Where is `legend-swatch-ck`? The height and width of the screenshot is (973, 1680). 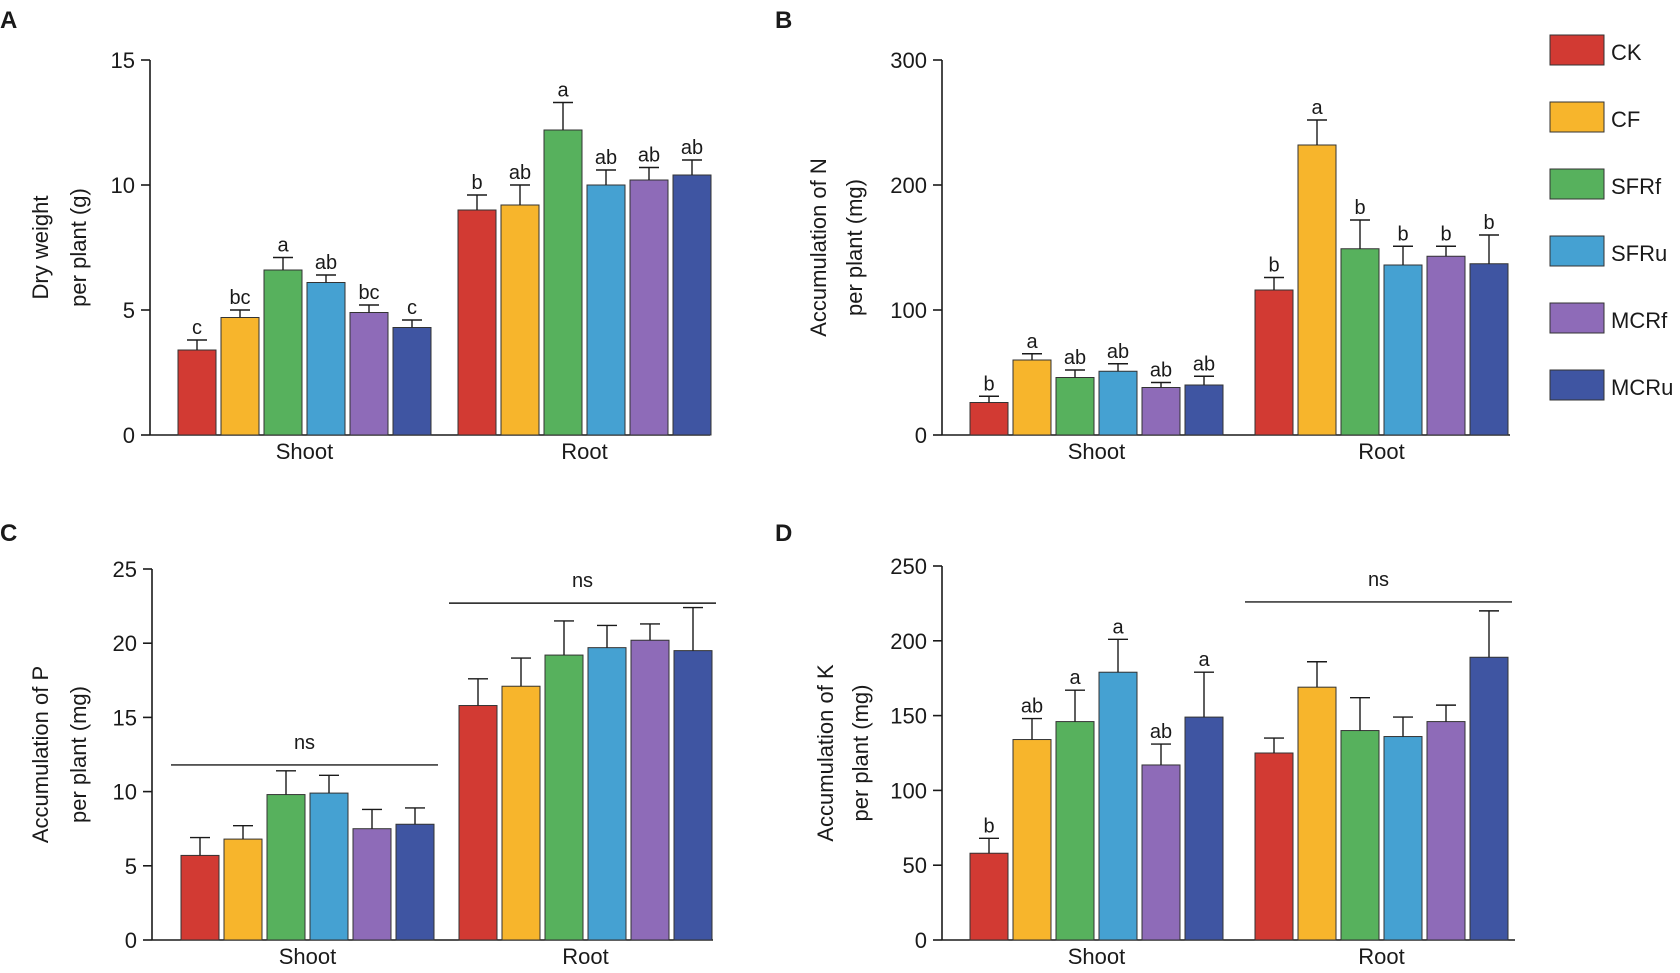 legend-swatch-ck is located at coordinates (1577, 50).